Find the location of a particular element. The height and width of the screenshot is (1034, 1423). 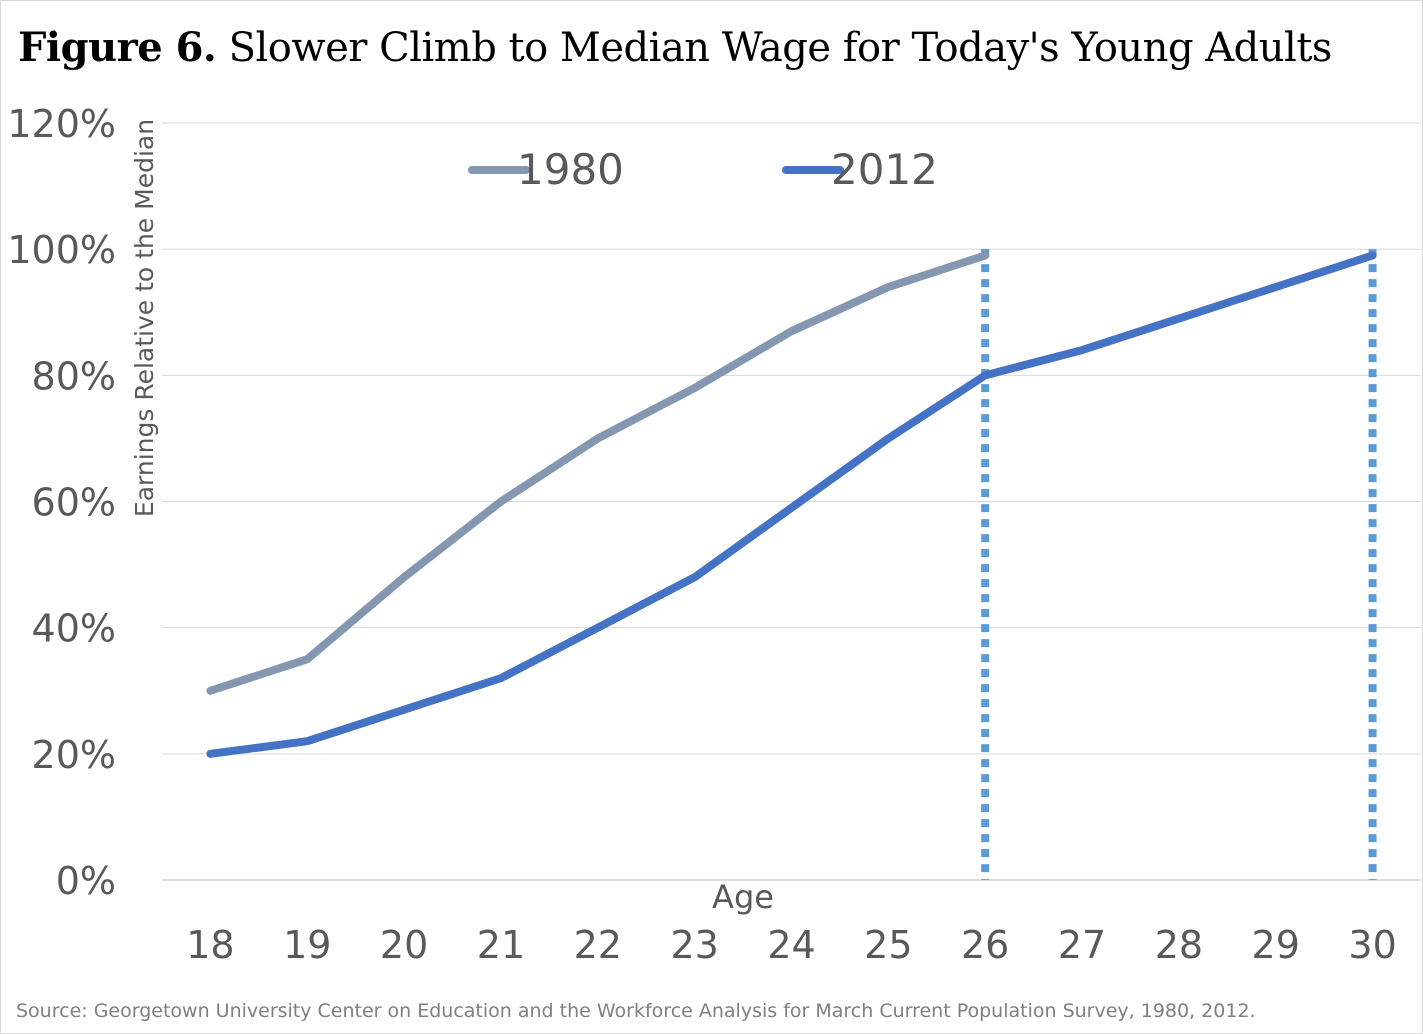

x-axis-title: Age is located at coordinates (743, 897).